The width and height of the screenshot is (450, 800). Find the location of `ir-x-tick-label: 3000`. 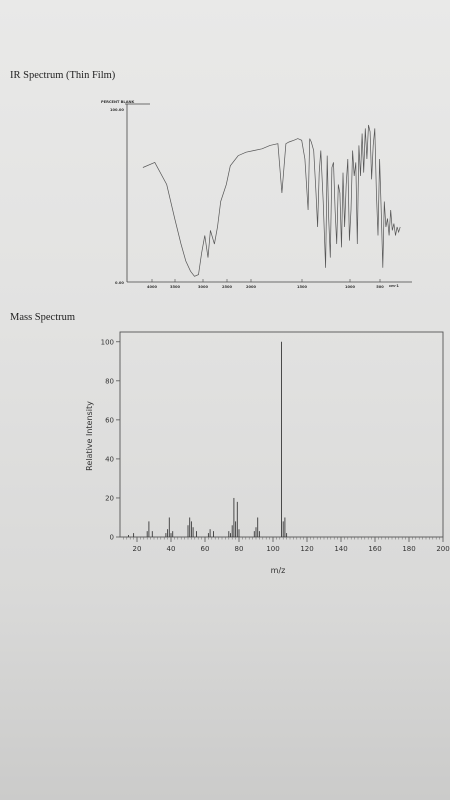

ir-x-tick-label: 3000 is located at coordinates (203, 287).